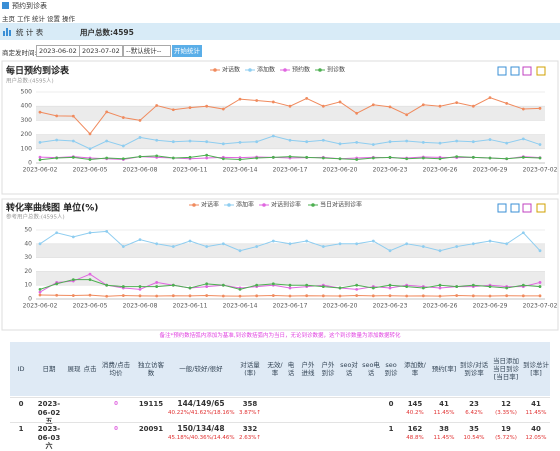 This screenshot has height=451, width=560. I want to click on x-tick-label: 2023-06-17, so click(290, 170).